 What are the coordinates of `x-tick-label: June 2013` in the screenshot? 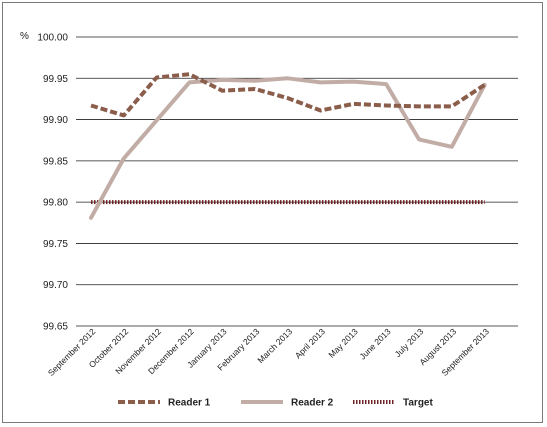 It's located at (374, 343).